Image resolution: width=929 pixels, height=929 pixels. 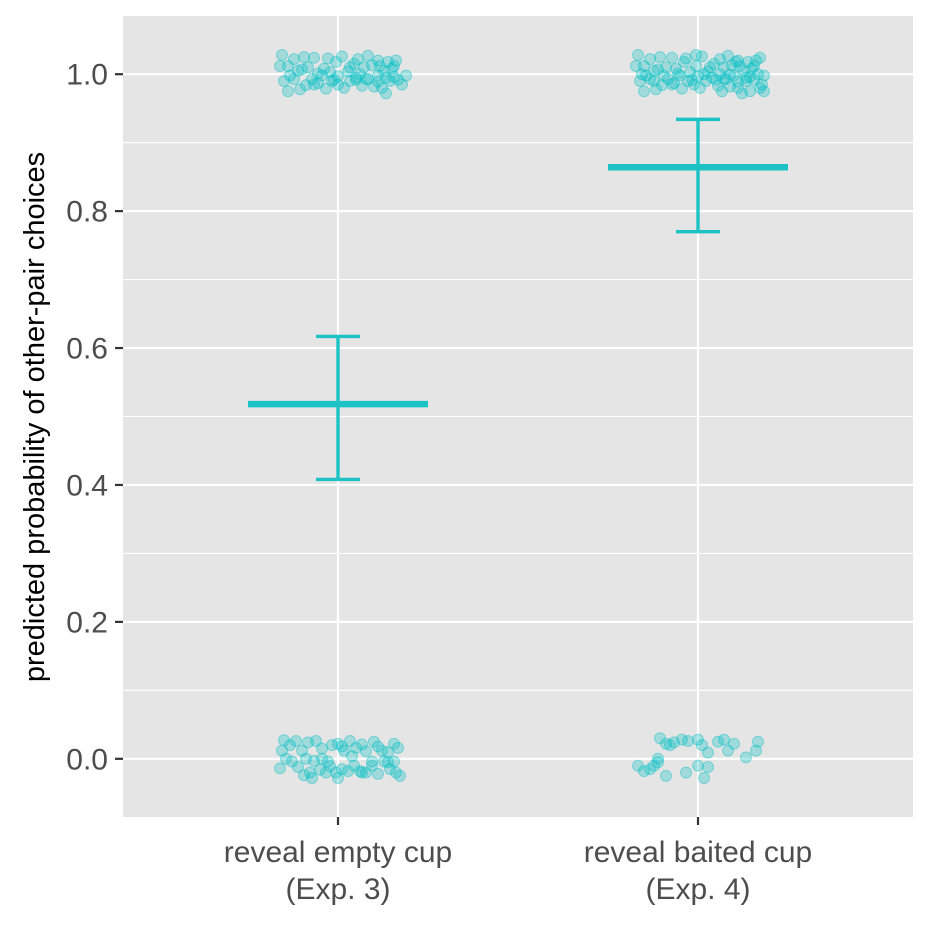 I want to click on y-tick-label: 0.4, so click(x=87, y=485).